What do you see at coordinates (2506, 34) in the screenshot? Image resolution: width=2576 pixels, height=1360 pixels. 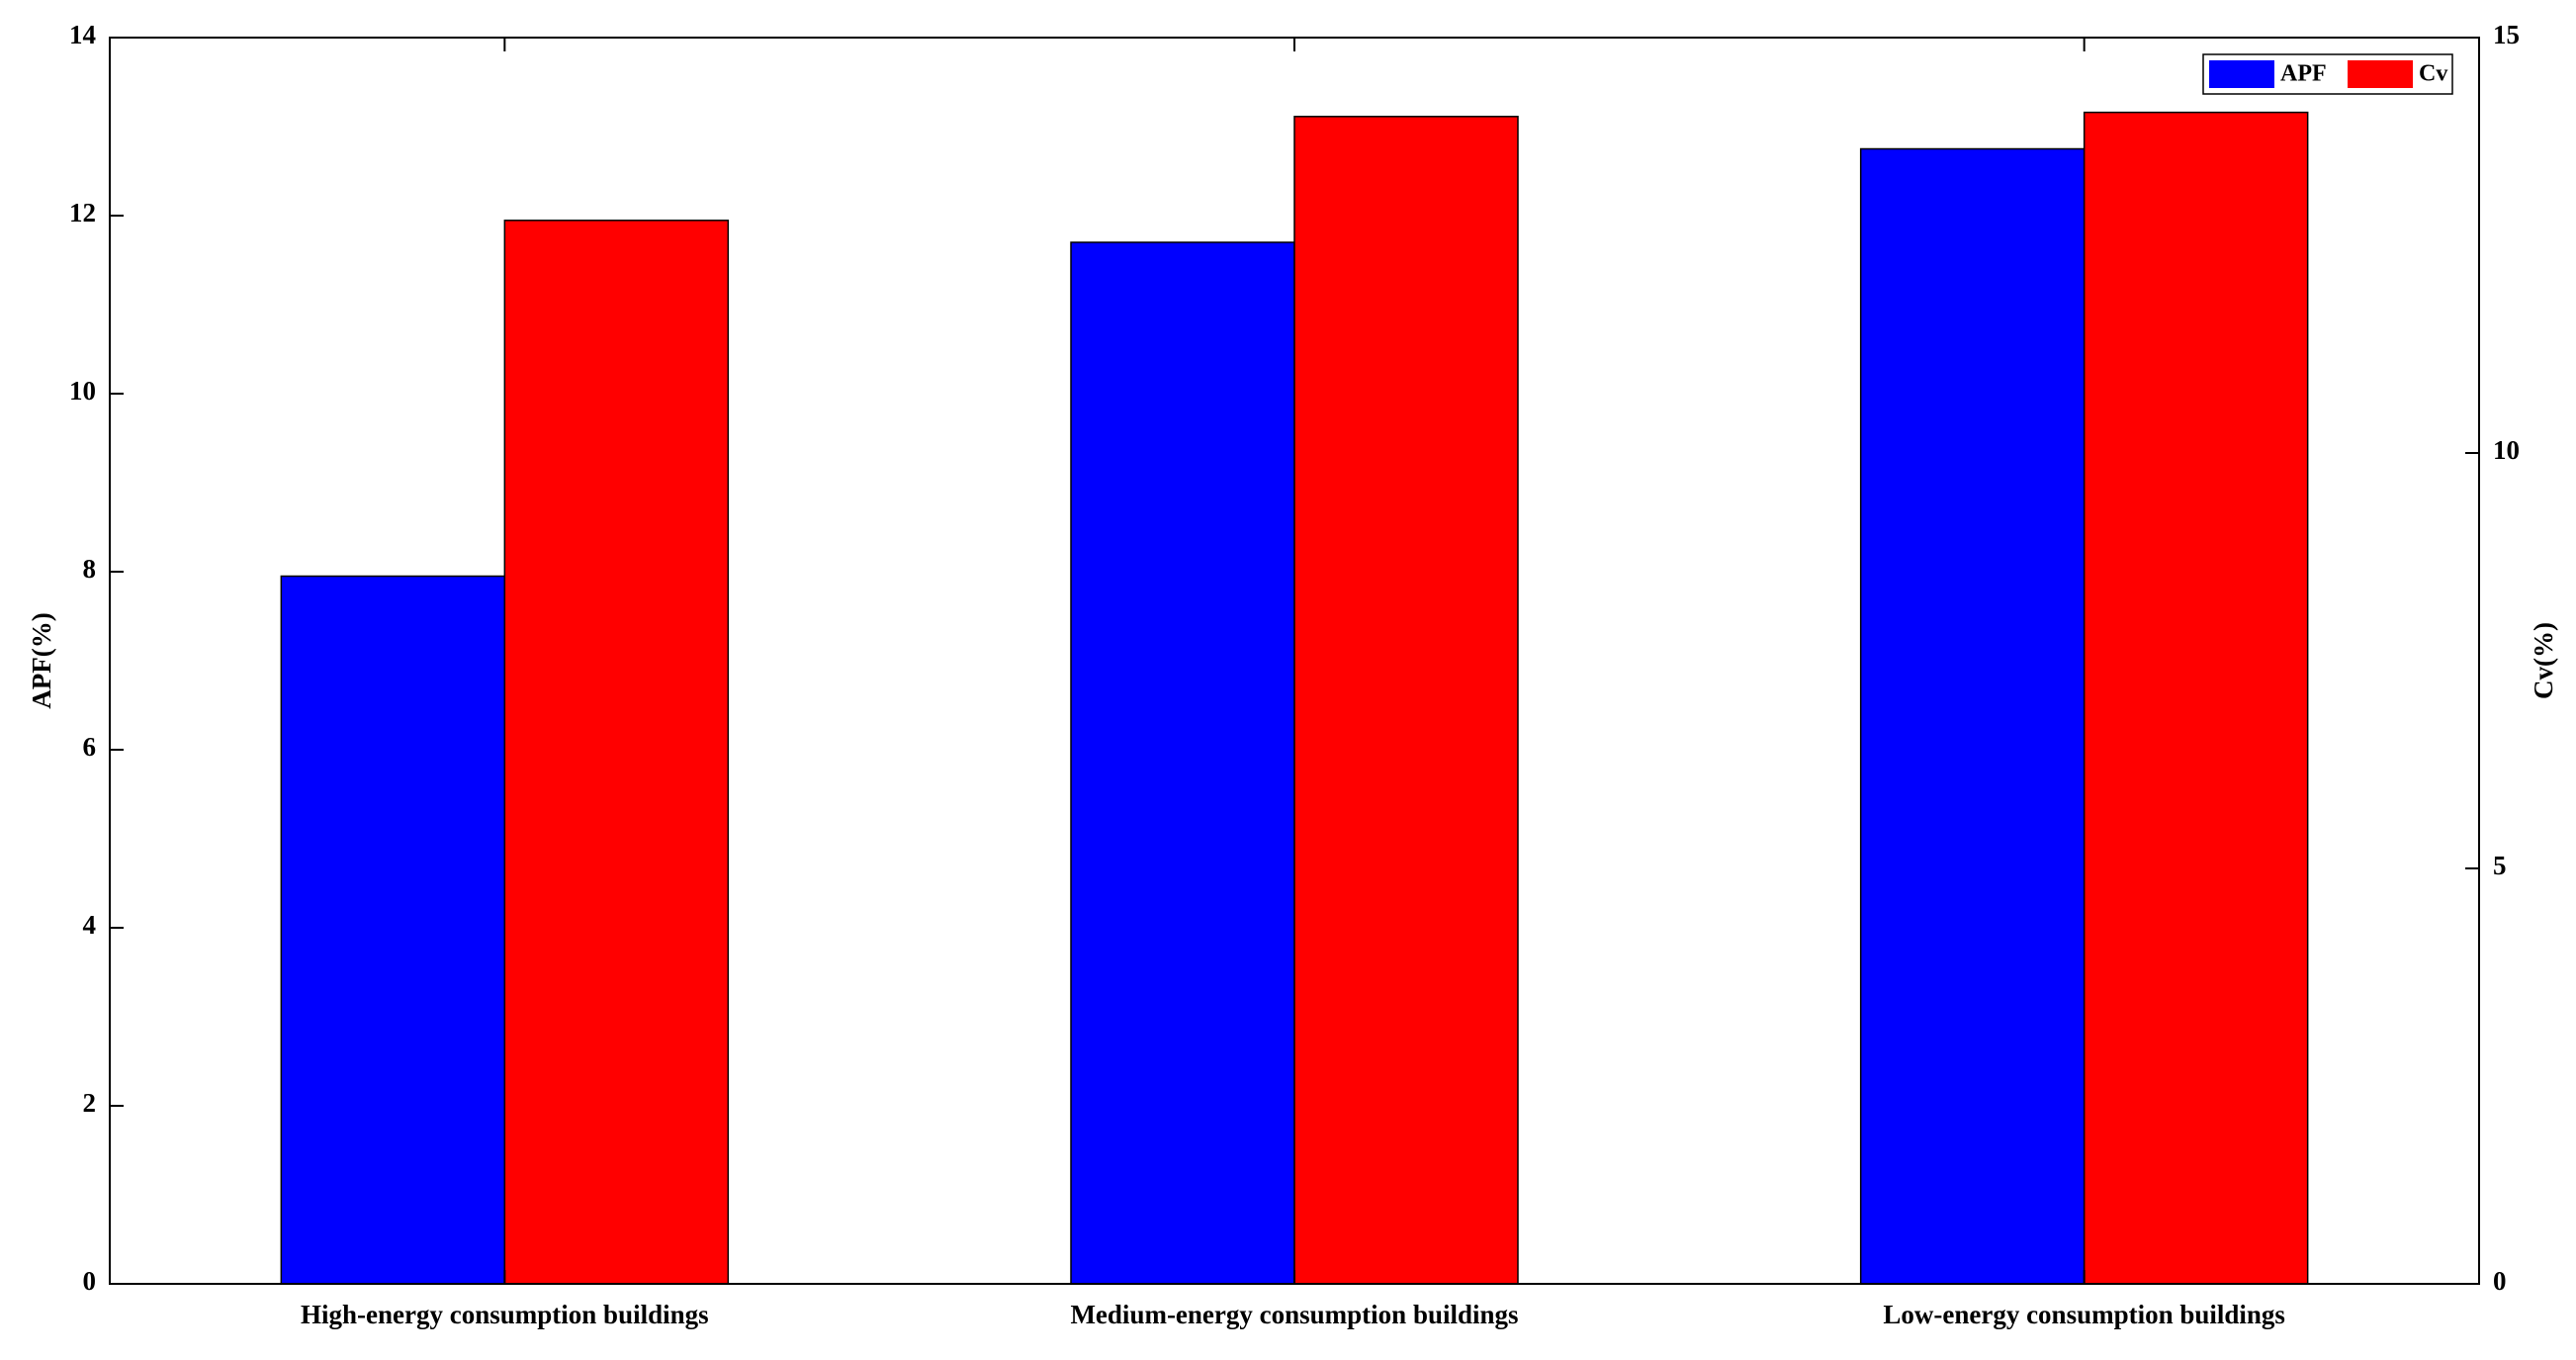 I see `y2-tick-label: 15` at bounding box center [2506, 34].